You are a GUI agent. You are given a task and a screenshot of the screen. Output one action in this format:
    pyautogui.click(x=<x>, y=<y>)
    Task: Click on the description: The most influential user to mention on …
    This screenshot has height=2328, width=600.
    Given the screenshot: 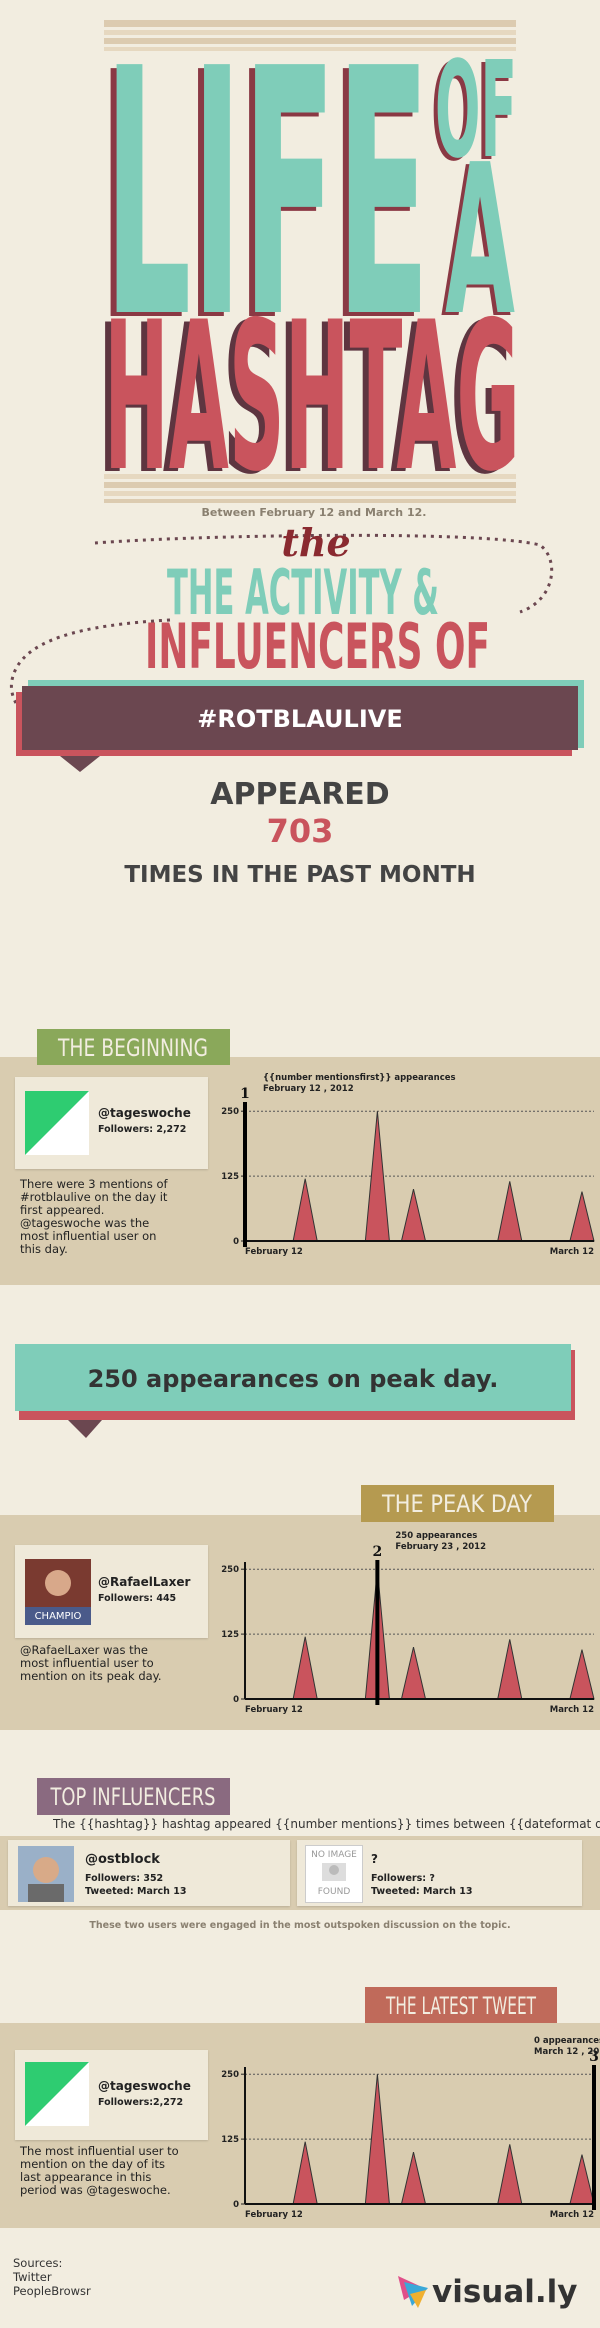 What is the action you would take?
    pyautogui.click(x=99, y=2170)
    